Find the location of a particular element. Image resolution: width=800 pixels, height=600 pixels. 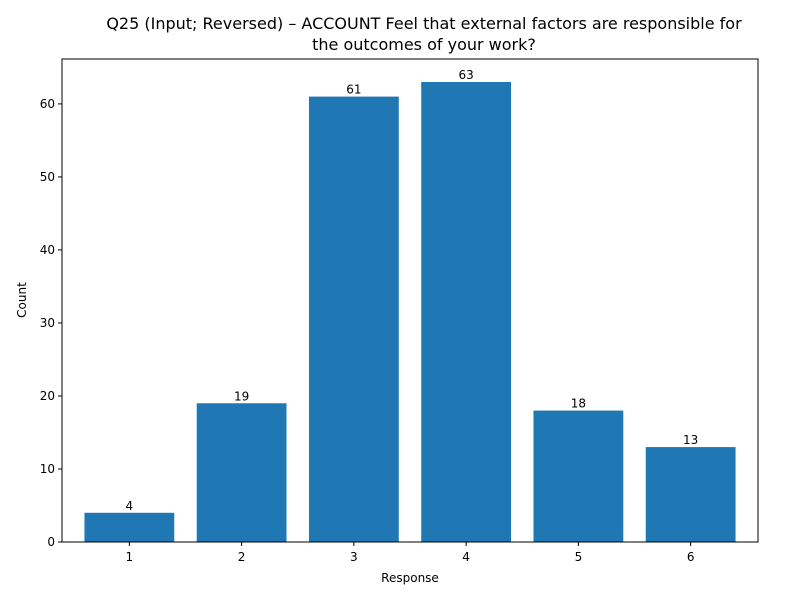

x-tick-label-1: 1 is located at coordinates (130, 557).